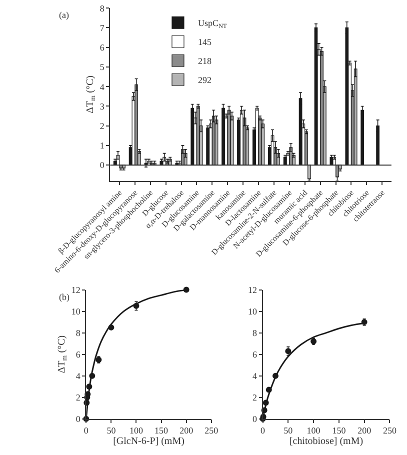 The height and width of the screenshot is (455, 407). I want to click on legend-label: UspC$_{NT}$, so click(213, 24).